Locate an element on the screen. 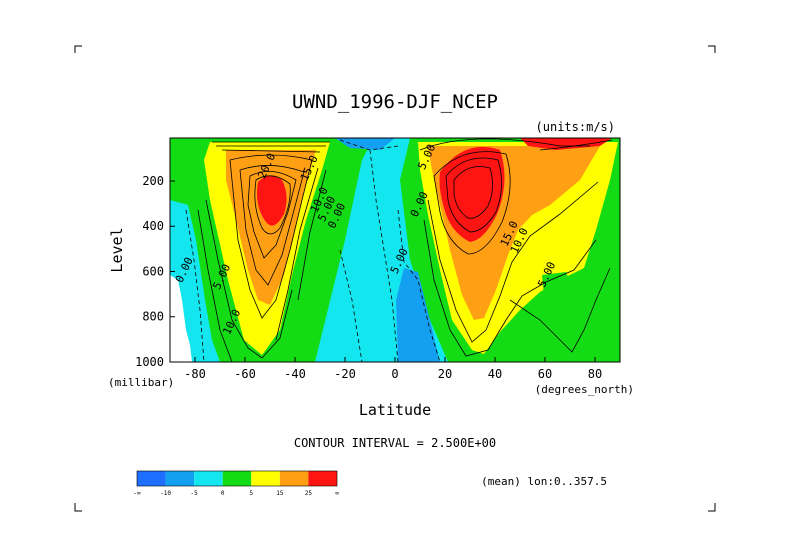  chart-title: UWND_1996-DJF_NCEP is located at coordinates (395, 102).